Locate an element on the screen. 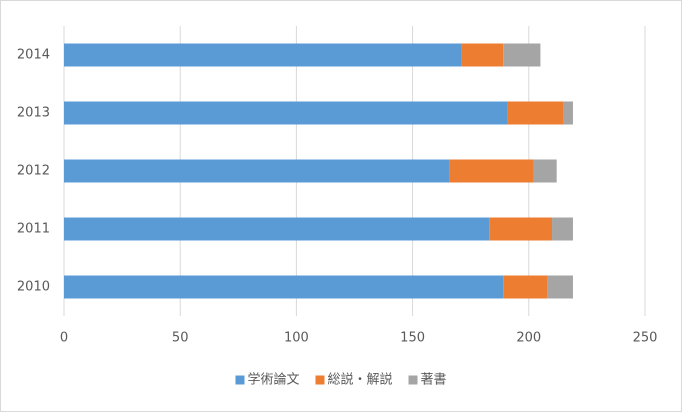 The width and height of the screenshot is (682, 416). x-tick-label: 100 is located at coordinates (296, 338).